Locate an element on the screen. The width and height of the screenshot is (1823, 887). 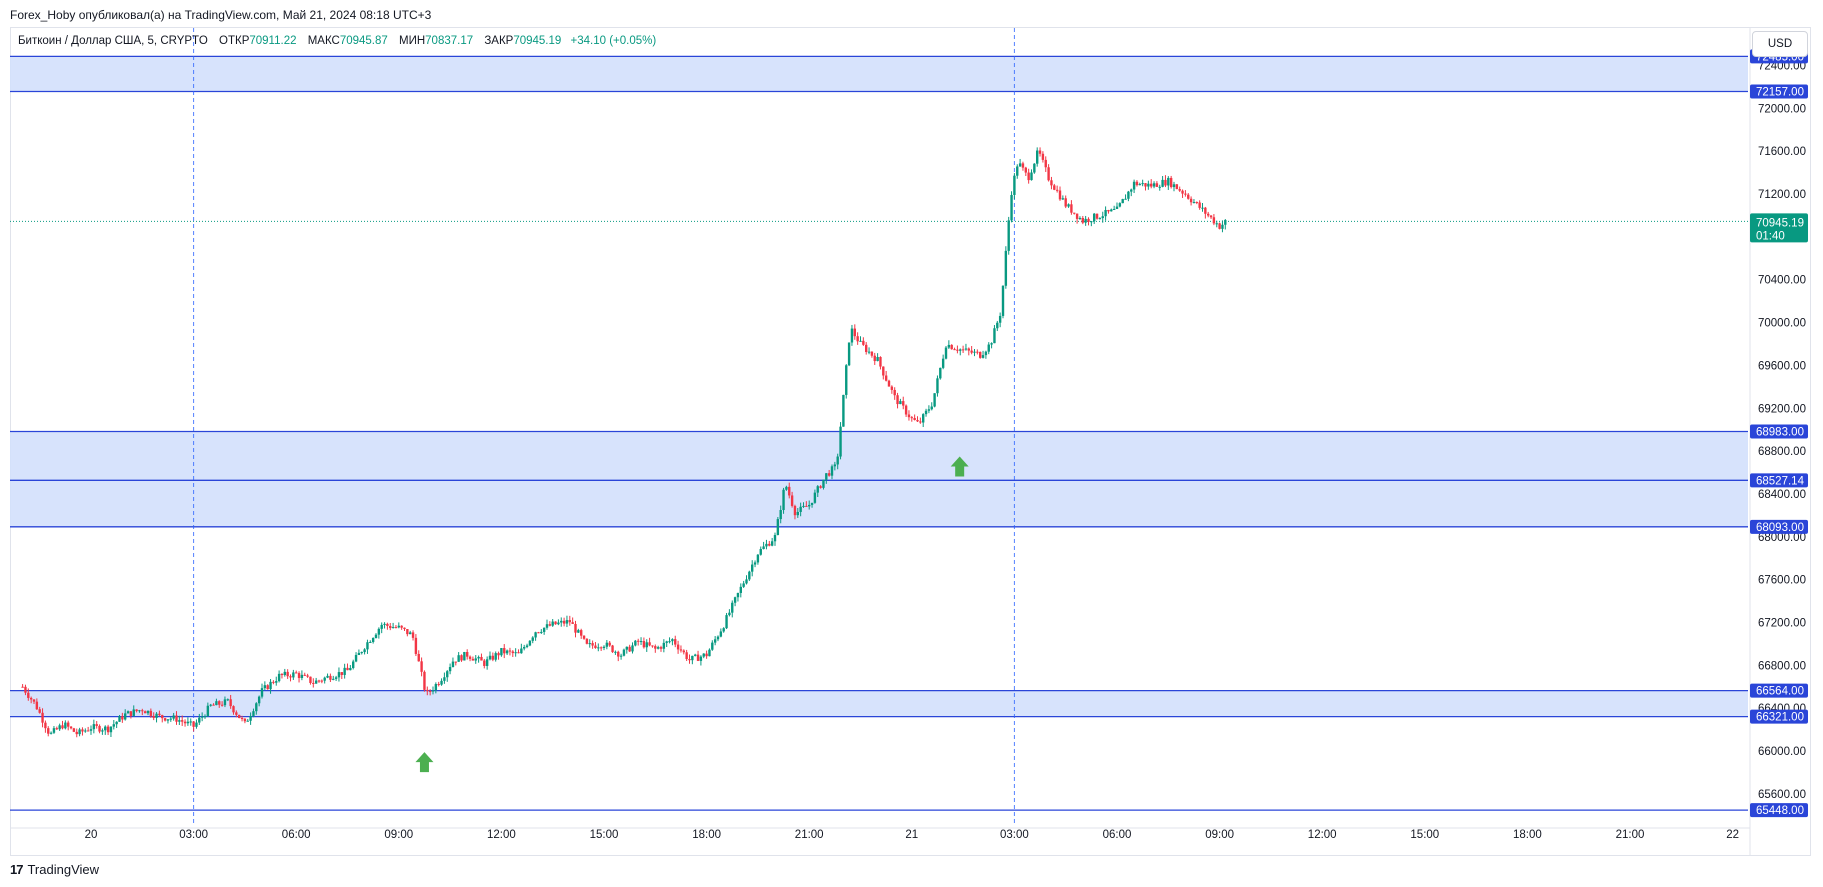
tradingview-brand: 17 TradingView is located at coordinates (54, 869).